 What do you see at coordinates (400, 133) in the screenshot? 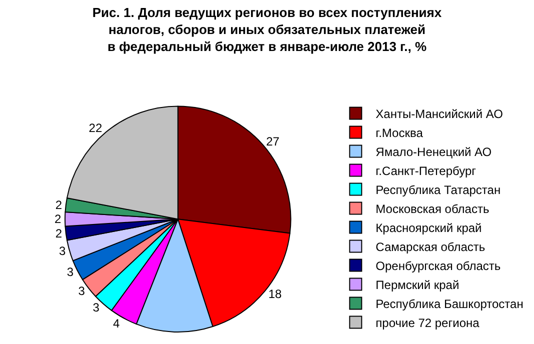
I see `legend-label: г.Москва` at bounding box center [400, 133].